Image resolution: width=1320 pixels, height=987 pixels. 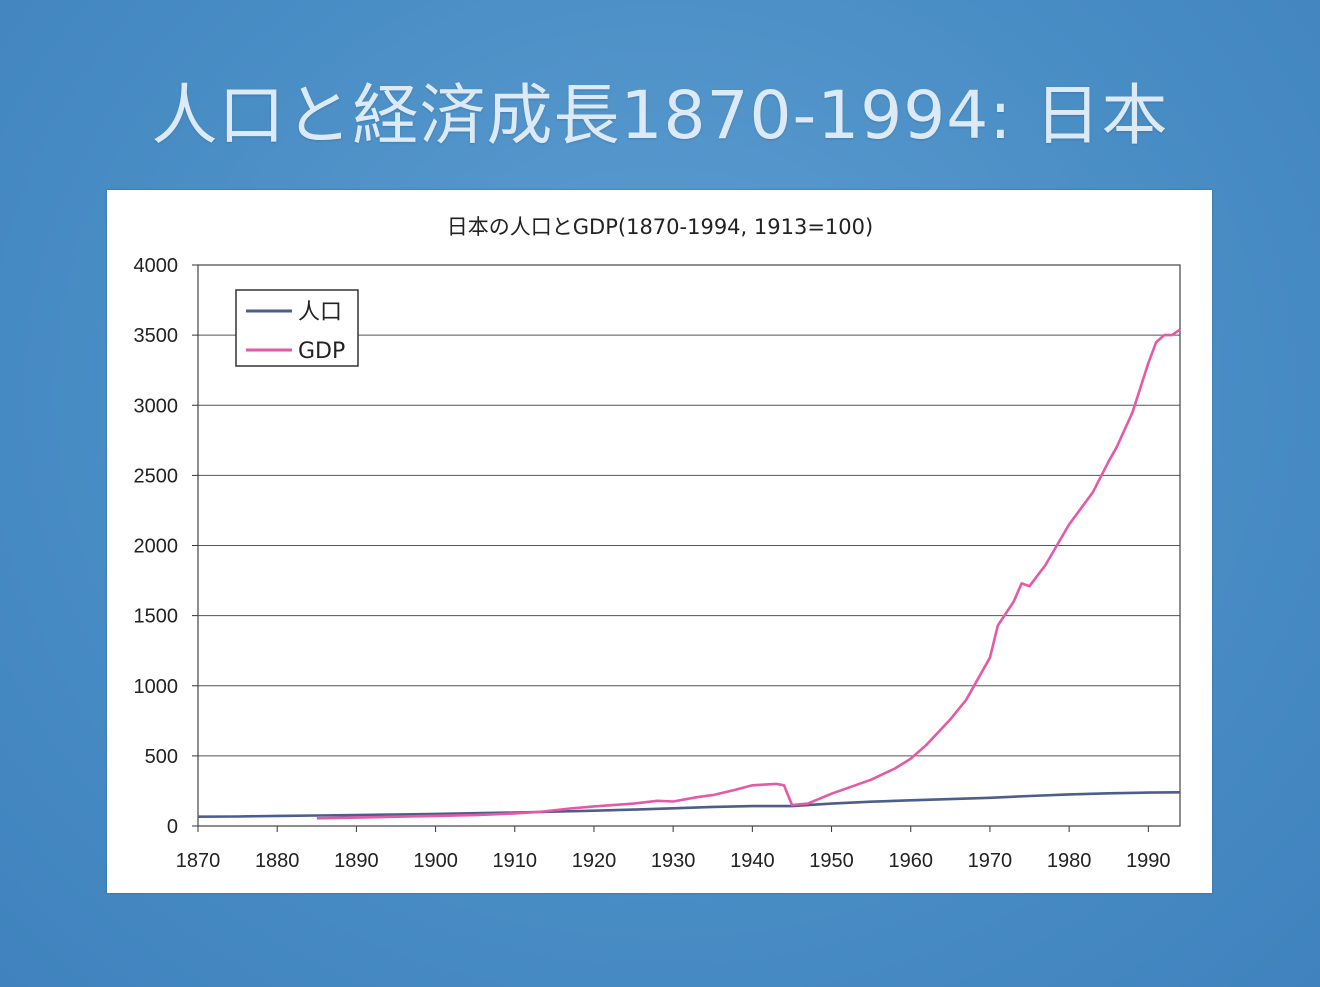 I want to click on y-tick-label: 3000, so click(x=156, y=406).